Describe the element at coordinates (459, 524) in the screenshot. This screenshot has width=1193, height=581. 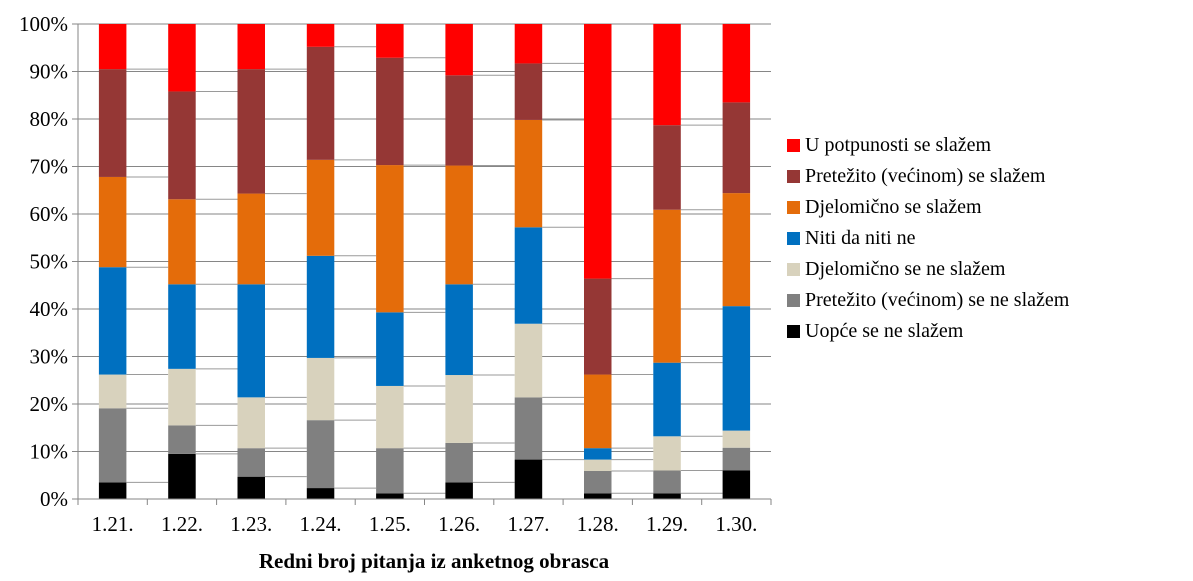
I see `x-tick-label: 1.26.` at that location.